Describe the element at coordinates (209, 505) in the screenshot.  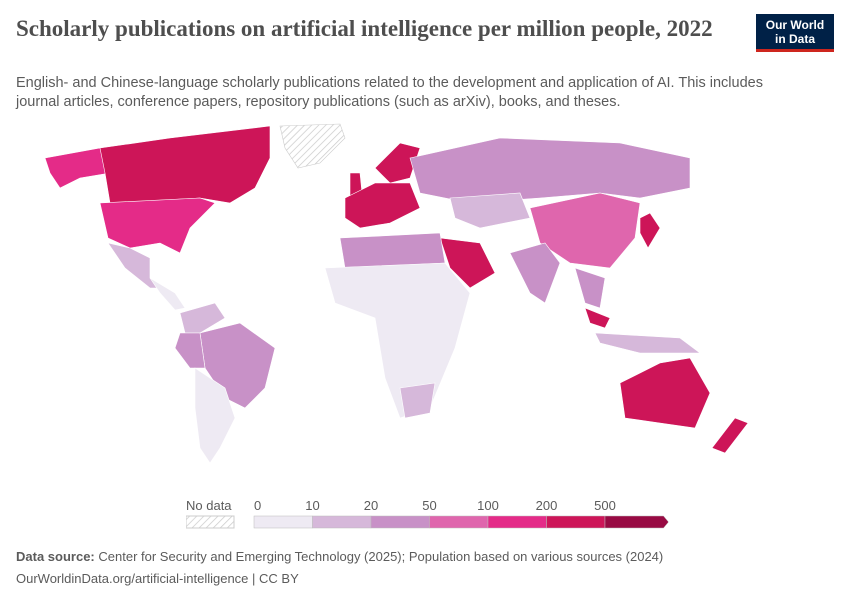
I see `legend-no-data-label: No data` at that location.